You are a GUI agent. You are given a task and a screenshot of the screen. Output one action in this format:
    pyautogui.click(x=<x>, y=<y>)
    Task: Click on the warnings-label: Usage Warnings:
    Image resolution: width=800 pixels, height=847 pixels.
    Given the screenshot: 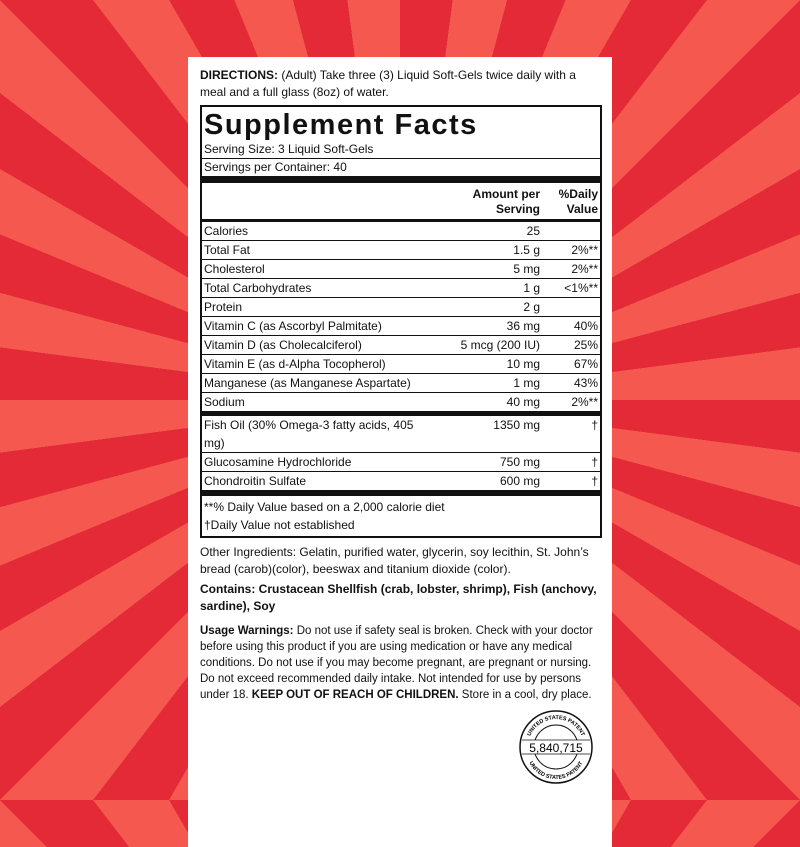 What is the action you would take?
    pyautogui.click(x=247, y=631)
    